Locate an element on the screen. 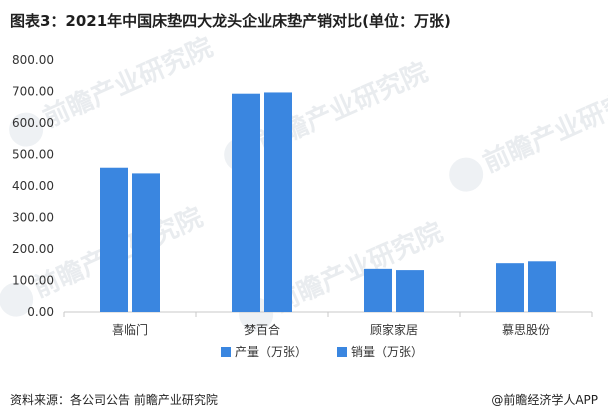  y-tick-label: 400.00 is located at coordinates (33, 186).